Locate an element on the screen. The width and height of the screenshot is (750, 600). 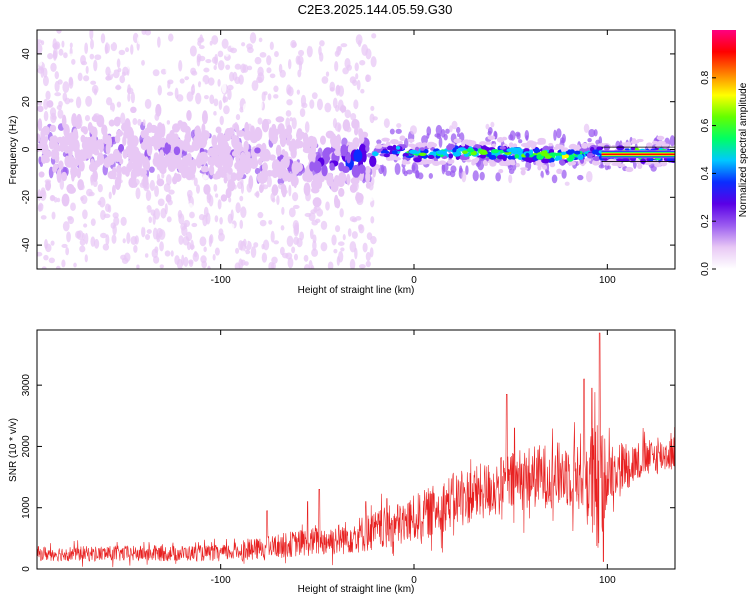
colorbar-tick-label: 0.6 is located at coordinates (705, 125).